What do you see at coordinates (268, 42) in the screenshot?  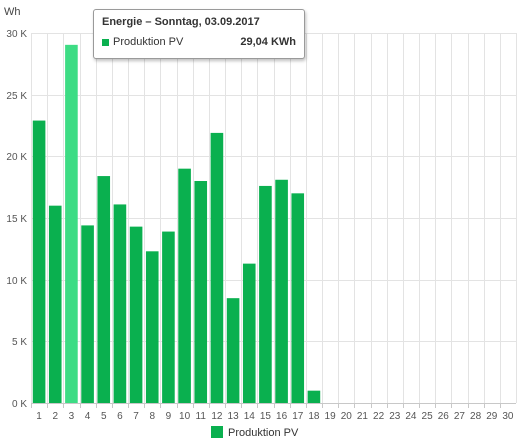 I see `tooltip-value: 29,04 KWh` at bounding box center [268, 42].